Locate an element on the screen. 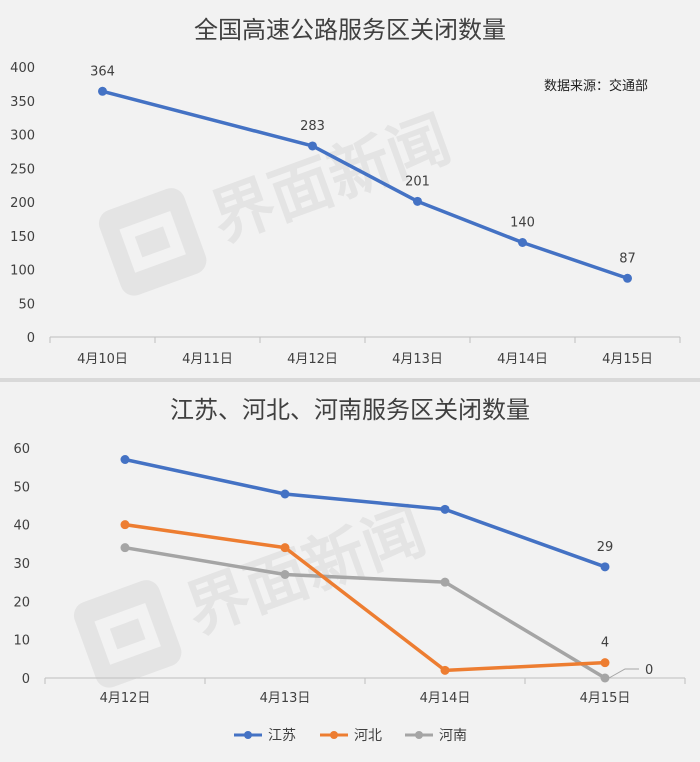  legend-label: 河南 is located at coordinates (453, 736).